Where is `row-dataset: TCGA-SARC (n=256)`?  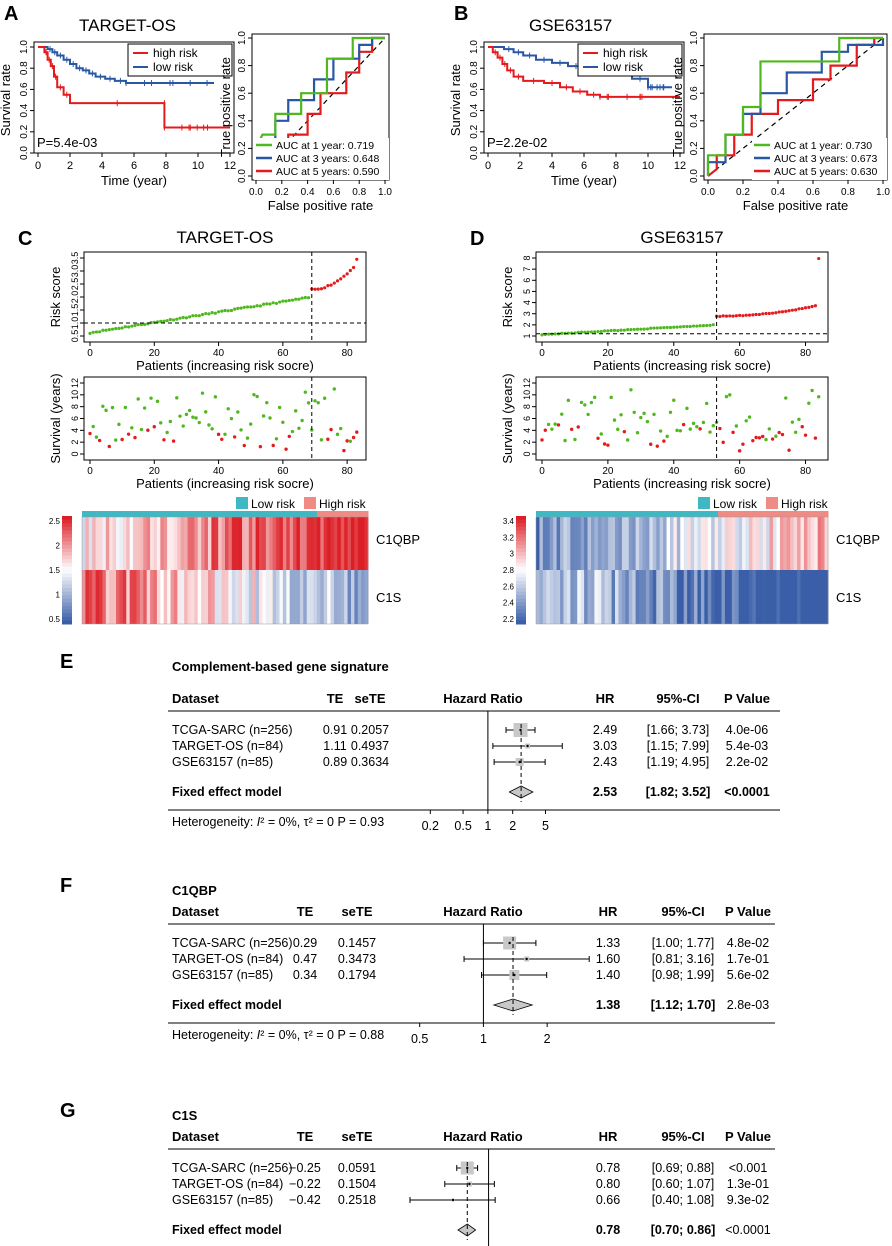
row-dataset: TCGA-SARC (n=256) is located at coordinates (232, 943).